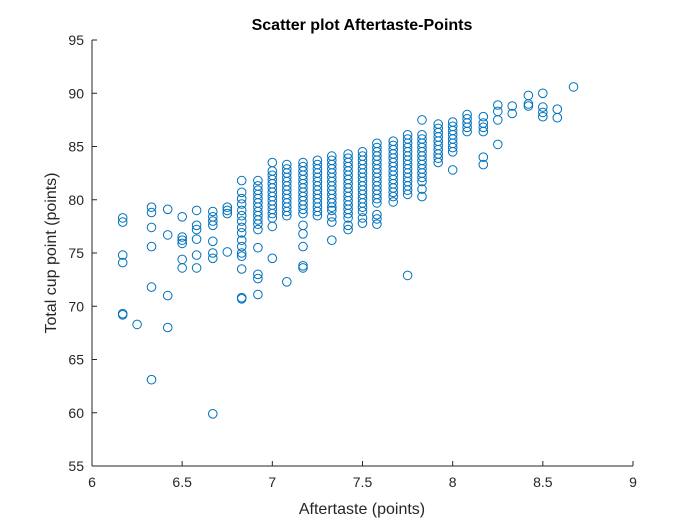 This screenshot has height=525, width=700. Describe the element at coordinates (272, 482) in the screenshot. I see `x-tick-label: 7` at that location.